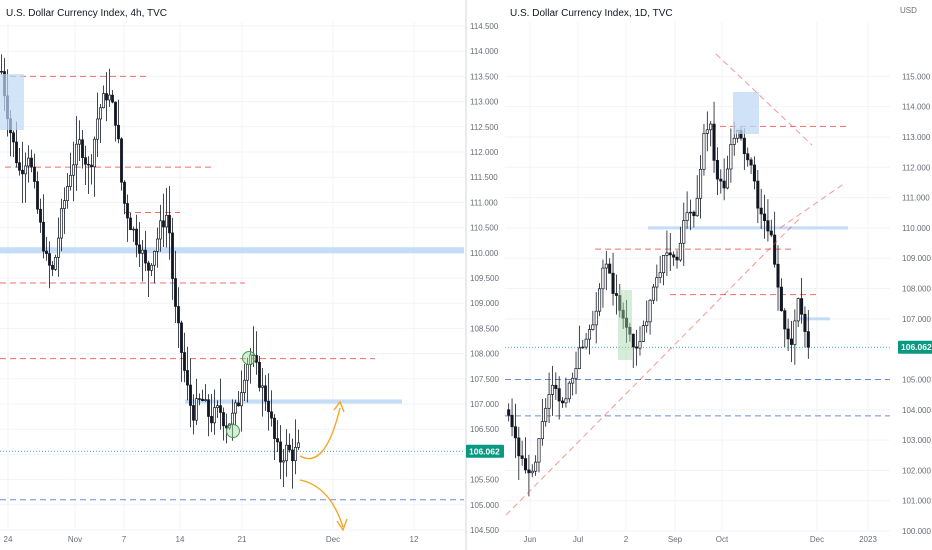 This screenshot has height=550, width=932. What do you see at coordinates (625, 325) in the screenshot?
I see `green-shaded-box` at bounding box center [625, 325].